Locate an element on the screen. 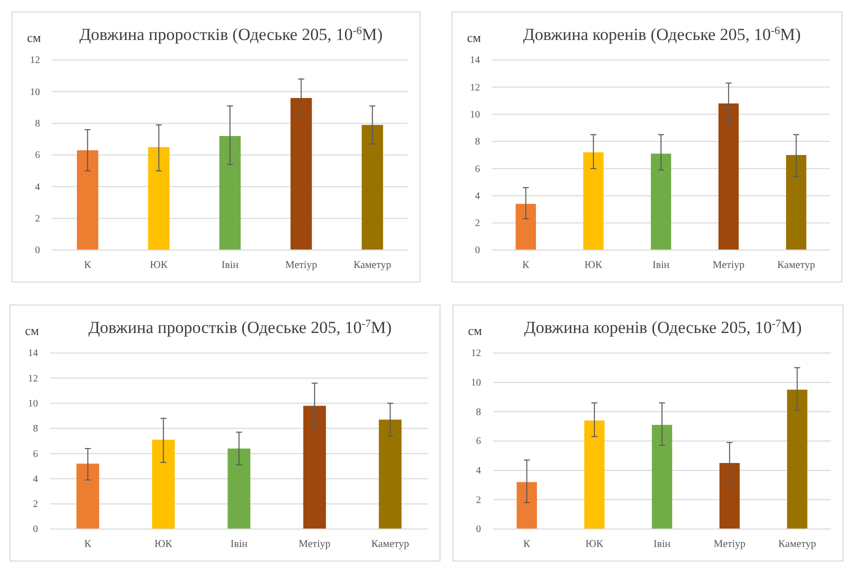 The height and width of the screenshot is (563, 845). chart-title: Довжина коренів (Одеське 205, 10$^{-7}$М) is located at coordinates (663, 327).